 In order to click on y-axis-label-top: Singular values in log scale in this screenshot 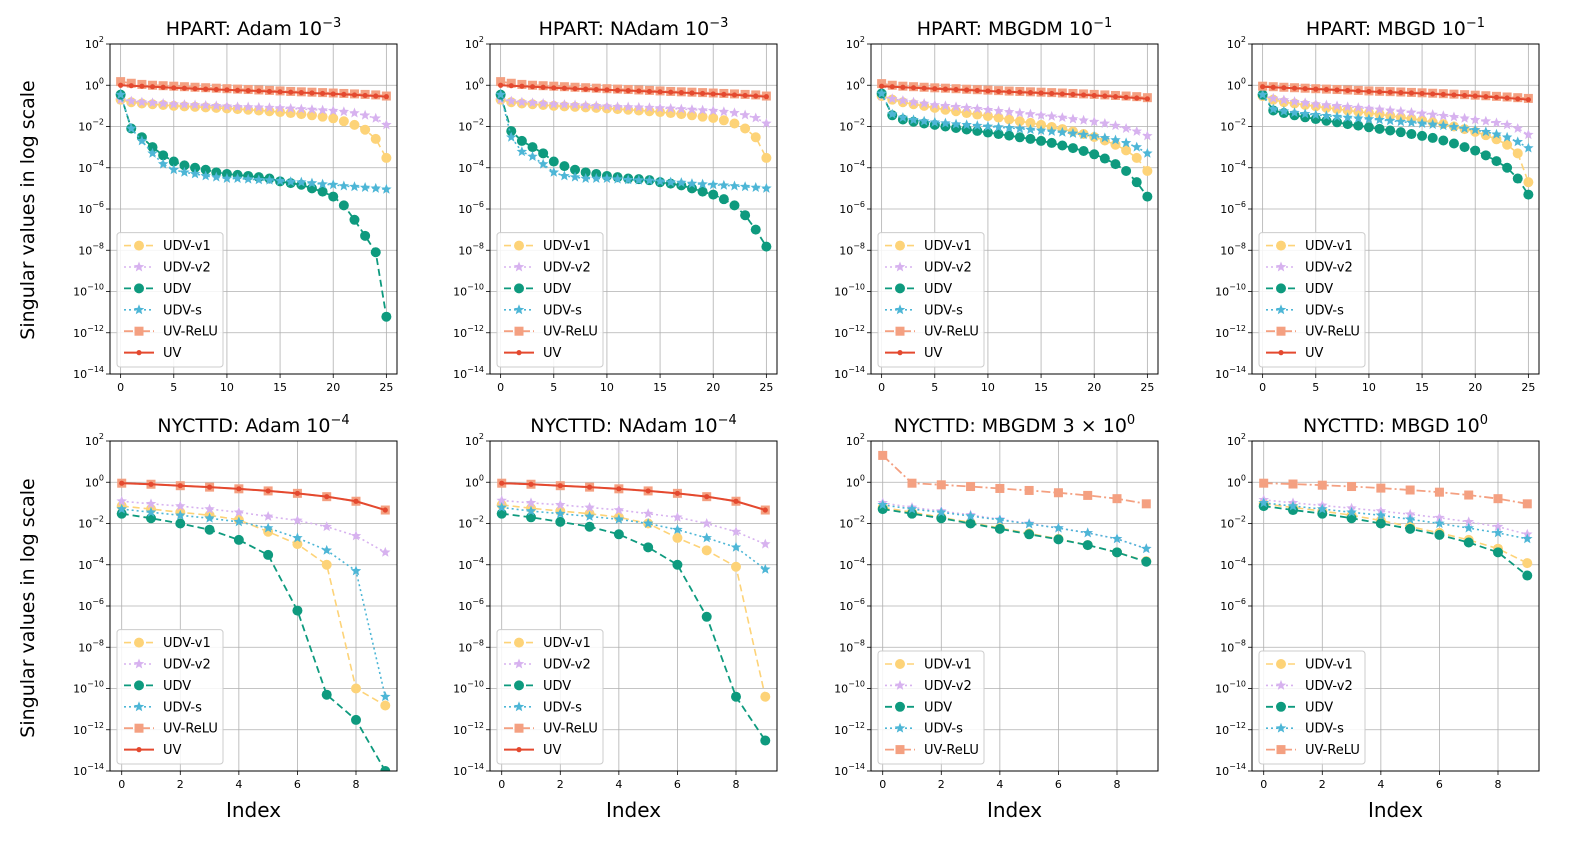, I will do `click(28, 209)`.